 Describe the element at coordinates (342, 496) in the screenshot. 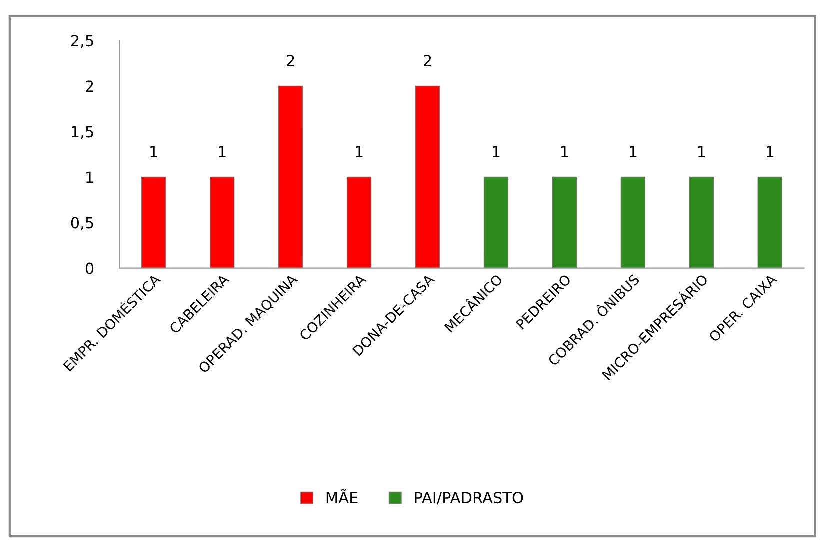

I see `legend-label: MÃE` at that location.